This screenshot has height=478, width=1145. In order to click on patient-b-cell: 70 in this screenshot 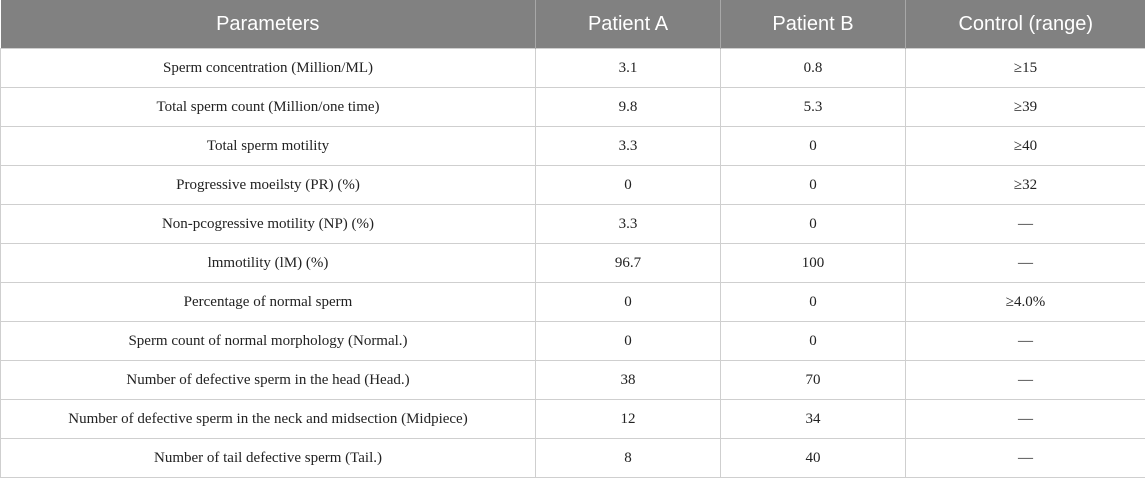, I will do `click(813, 380)`.